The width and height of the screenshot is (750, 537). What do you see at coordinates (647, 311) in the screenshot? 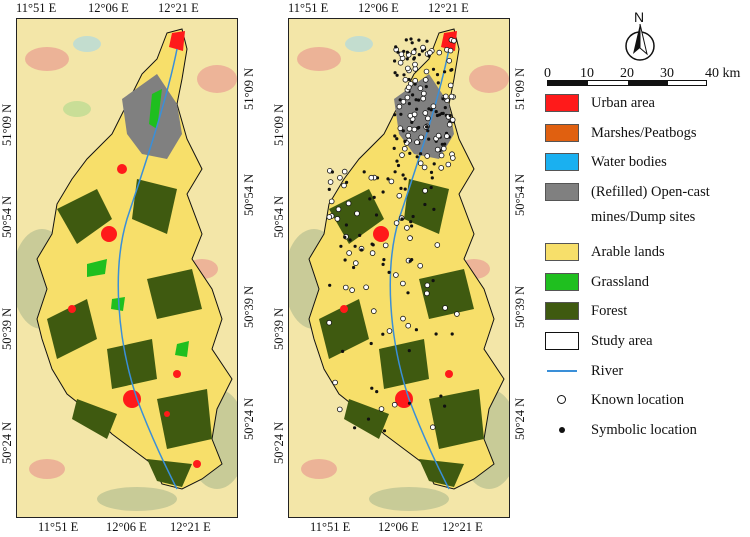
I see `legend-item-forest: Forest` at bounding box center [647, 311].